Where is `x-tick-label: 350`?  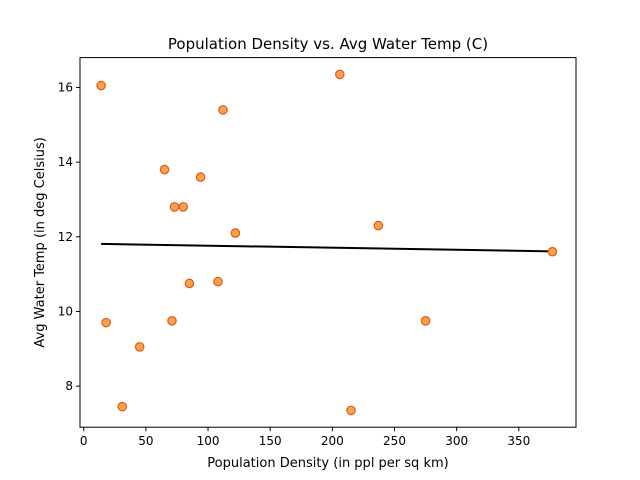 x-tick-label: 350 is located at coordinates (518, 441).